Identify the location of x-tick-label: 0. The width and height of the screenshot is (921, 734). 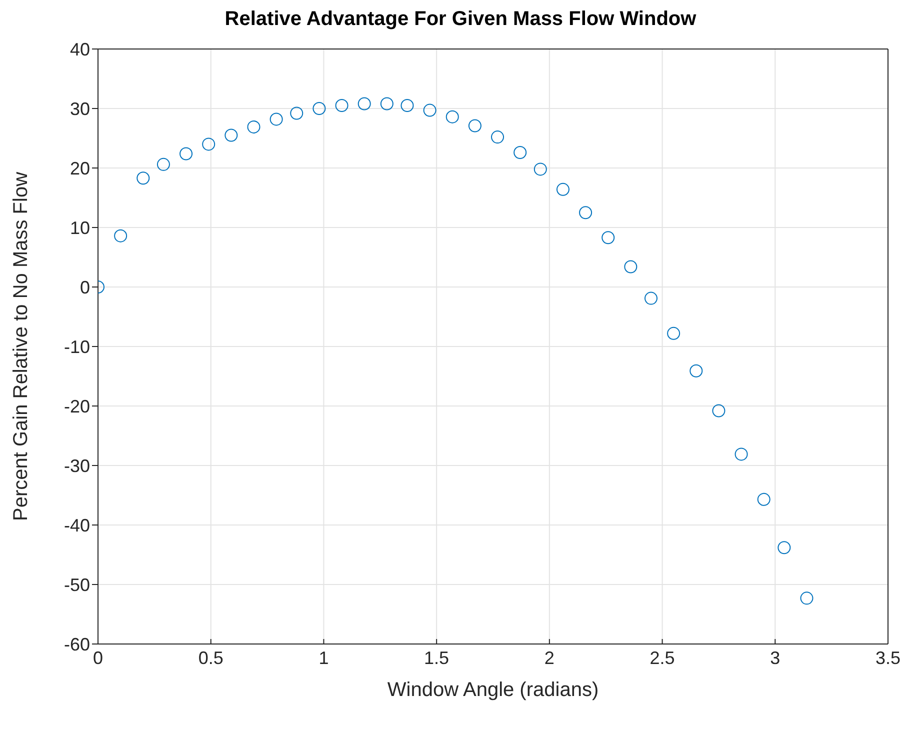
(98, 658).